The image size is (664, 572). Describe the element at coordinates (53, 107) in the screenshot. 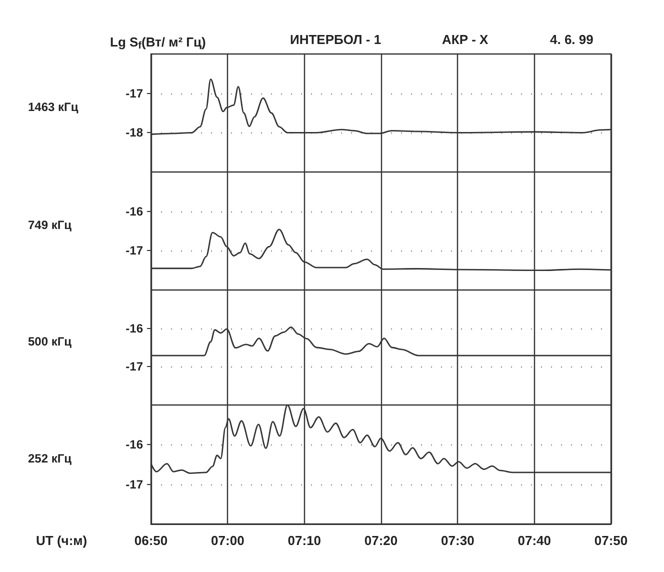

I see `y-axis-title: 1463 кГц` at that location.